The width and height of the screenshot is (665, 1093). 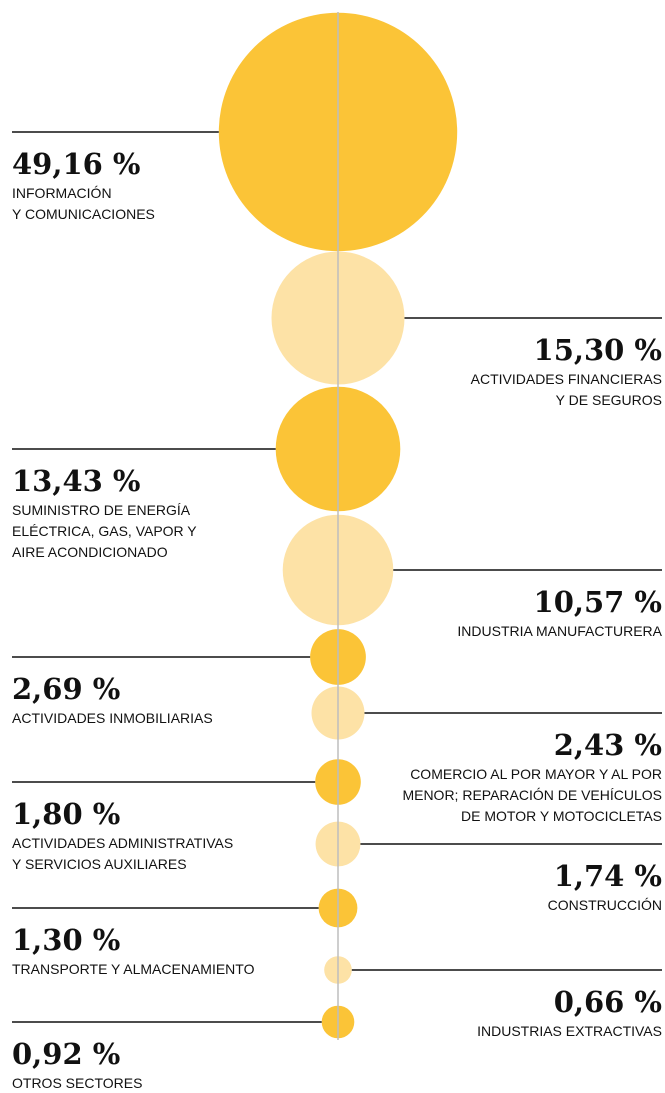 What do you see at coordinates (569, 1031) in the screenshot?
I see `category-label: INDUSTRIAS EXTRACTIVAS` at bounding box center [569, 1031].